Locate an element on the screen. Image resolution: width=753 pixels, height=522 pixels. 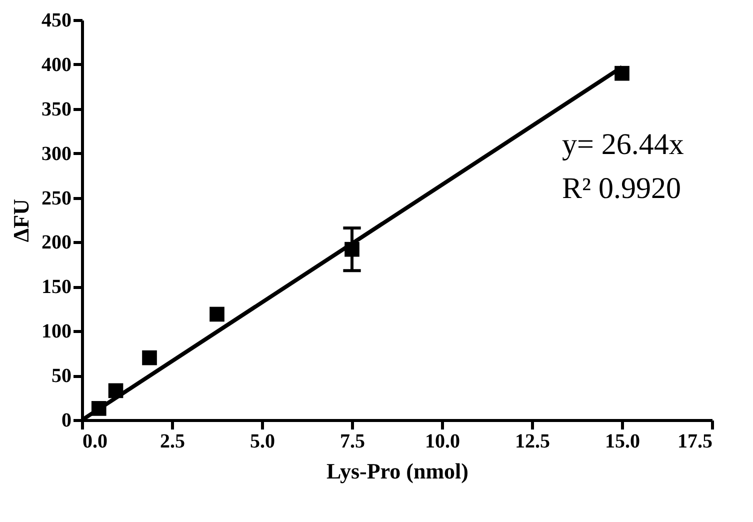
x-tick-label: 15.0 is located at coordinates (622, 441).